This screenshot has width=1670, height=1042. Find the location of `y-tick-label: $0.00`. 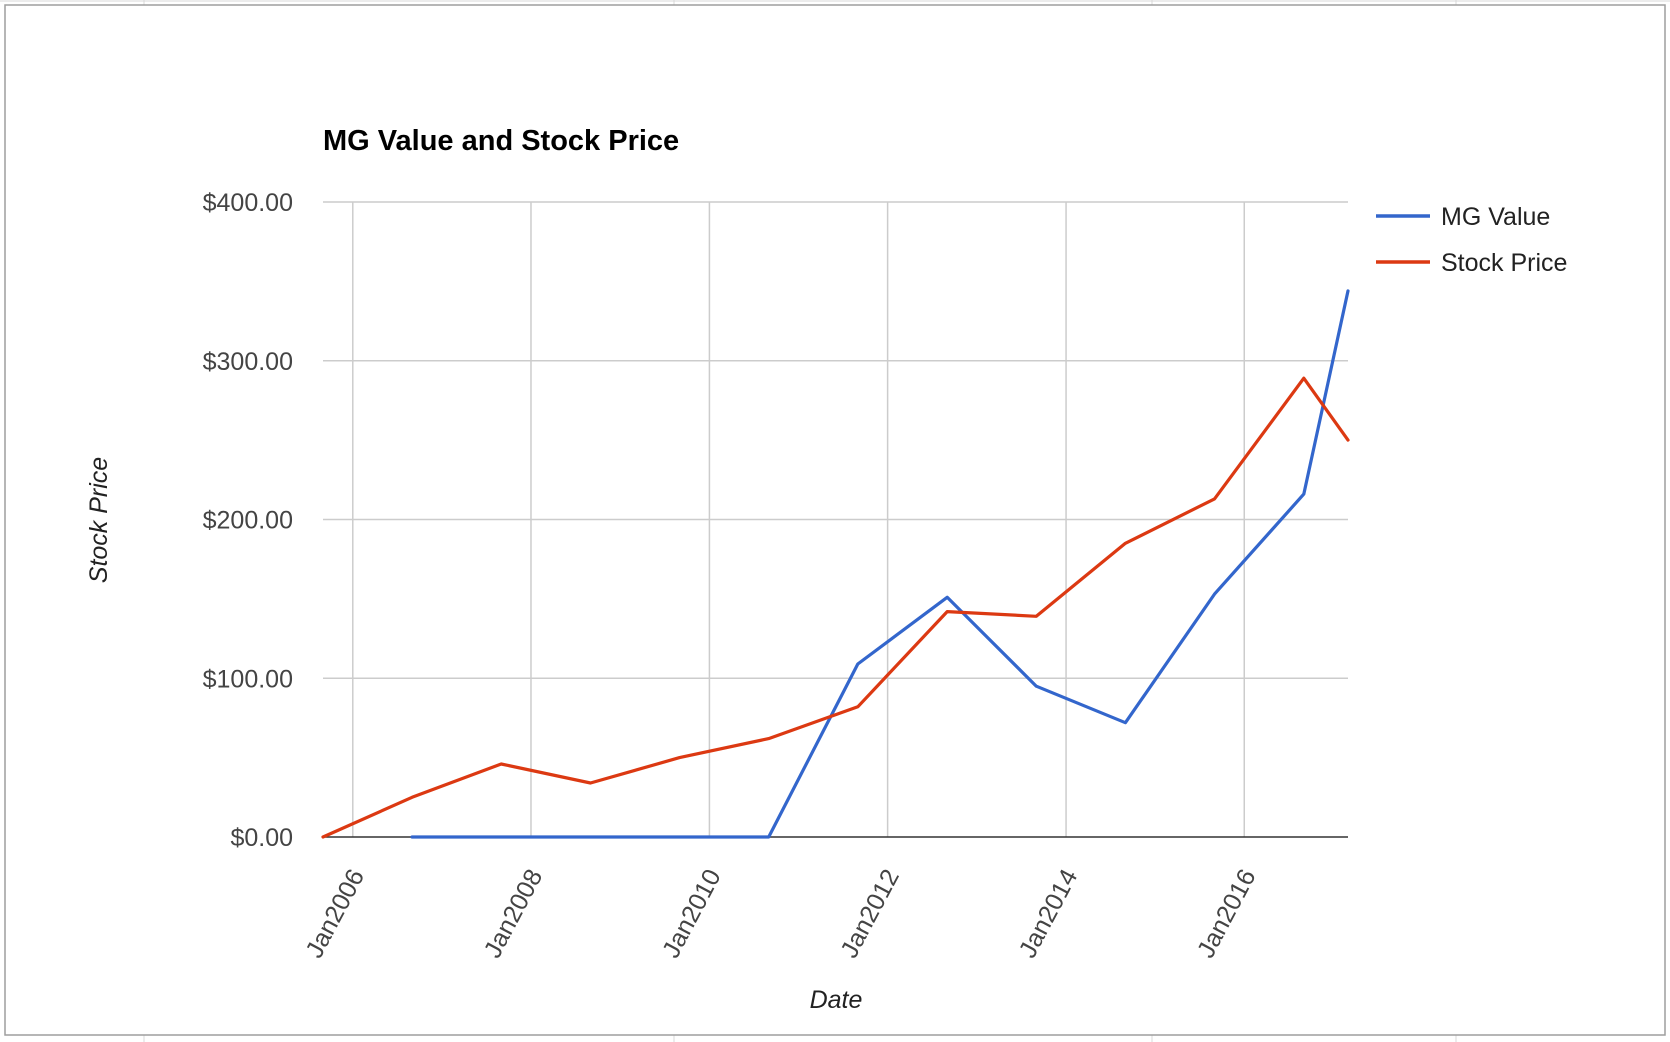

y-tick-label: $0.00 is located at coordinates (261, 838).